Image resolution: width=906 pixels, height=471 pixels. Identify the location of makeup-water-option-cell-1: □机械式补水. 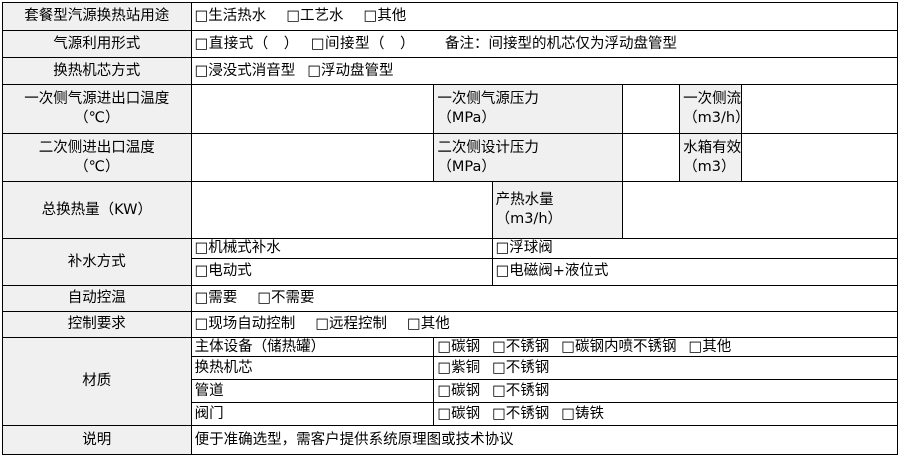
(341, 248).